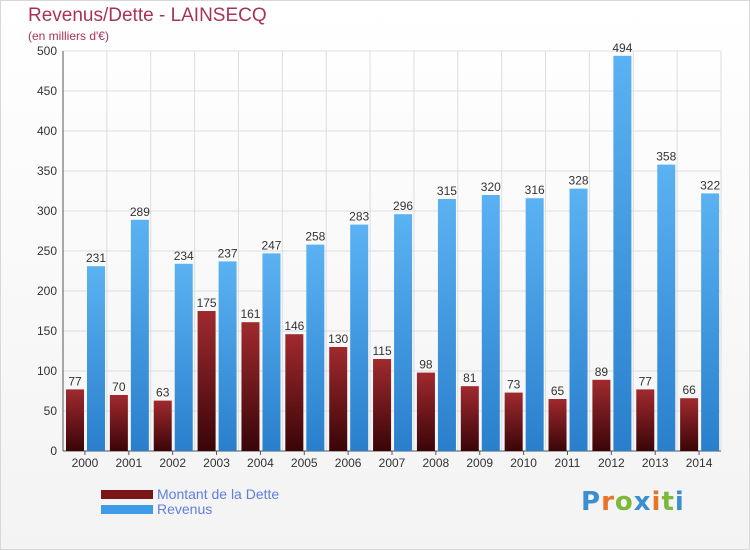 This screenshot has width=750, height=550. I want to click on chart-title: Revenus/Dette - LAINSECQ, so click(147, 15).